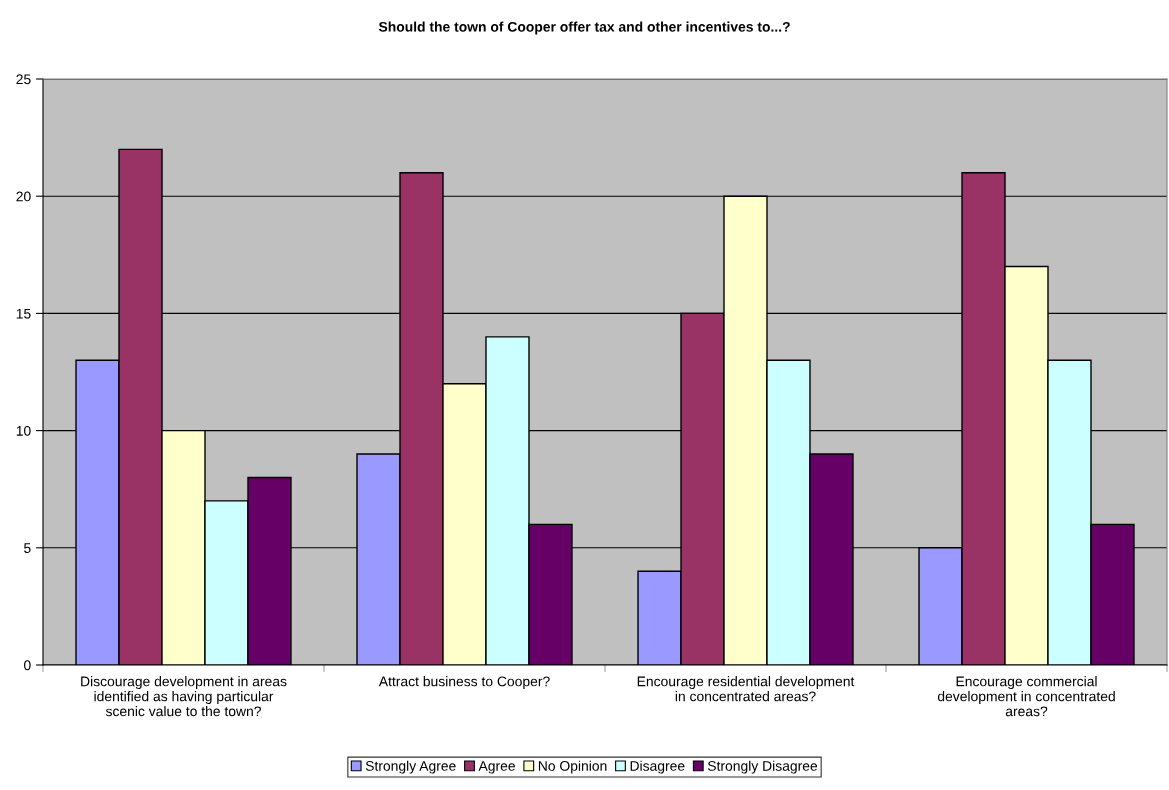  What do you see at coordinates (1026, 696) in the screenshot?
I see `x-tick-label: Encourage commercial development in concentrated areas?` at bounding box center [1026, 696].